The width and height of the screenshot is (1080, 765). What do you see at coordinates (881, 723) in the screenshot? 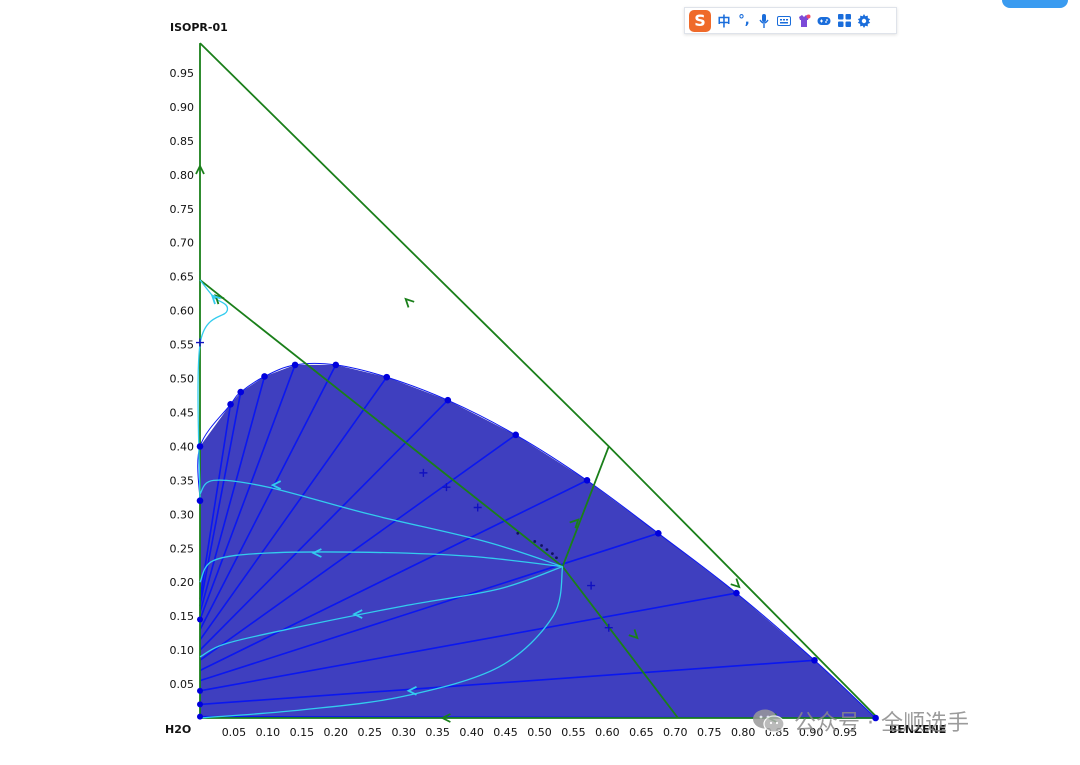
I see `watermark-text: 公众号 · 全顺选手` at bounding box center [881, 723].